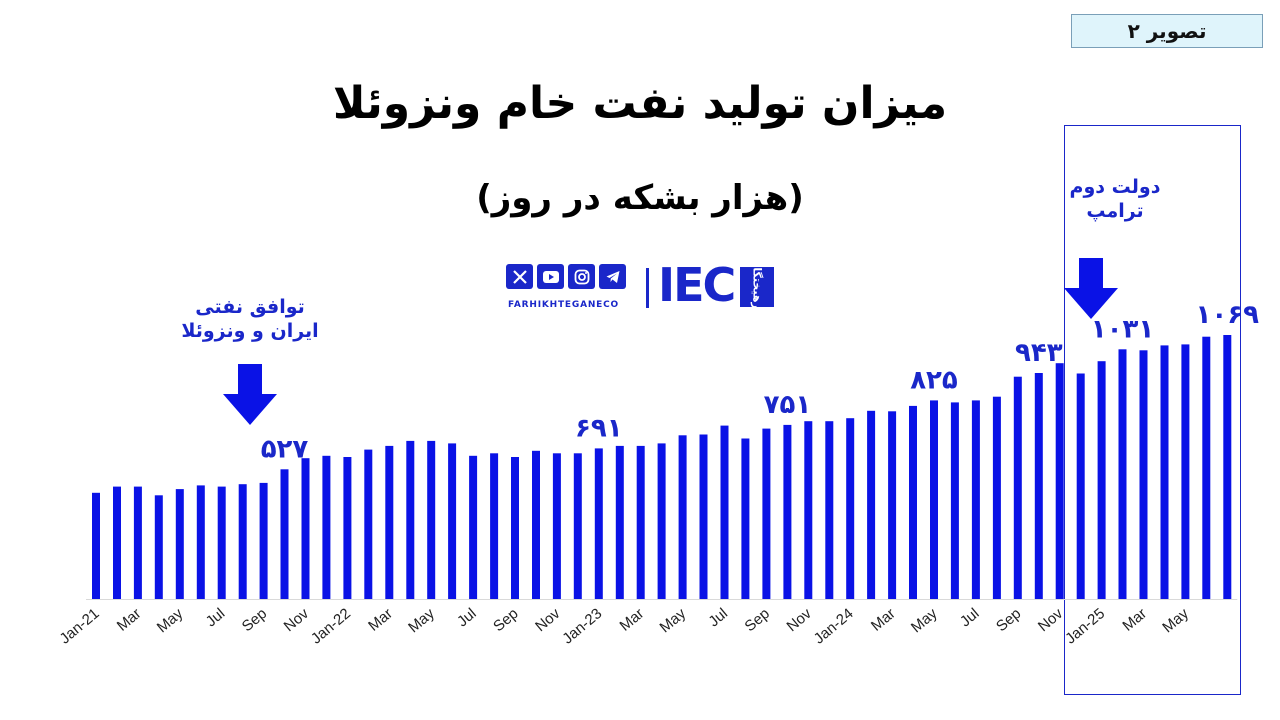 Image resolution: width=1280 pixels, height=720 pixels. Describe the element at coordinates (331, 626) in the screenshot. I see `x-tick-label: Jan-22` at that location.